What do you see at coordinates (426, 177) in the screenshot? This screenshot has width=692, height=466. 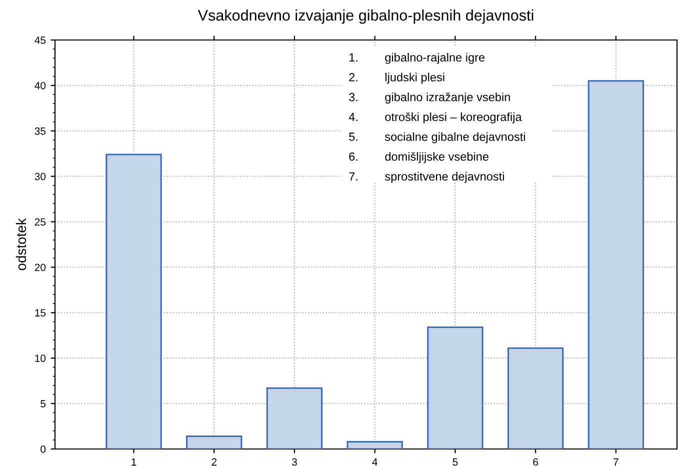 I see `text: 7. sprostitvene dejavnosti` at bounding box center [426, 177].